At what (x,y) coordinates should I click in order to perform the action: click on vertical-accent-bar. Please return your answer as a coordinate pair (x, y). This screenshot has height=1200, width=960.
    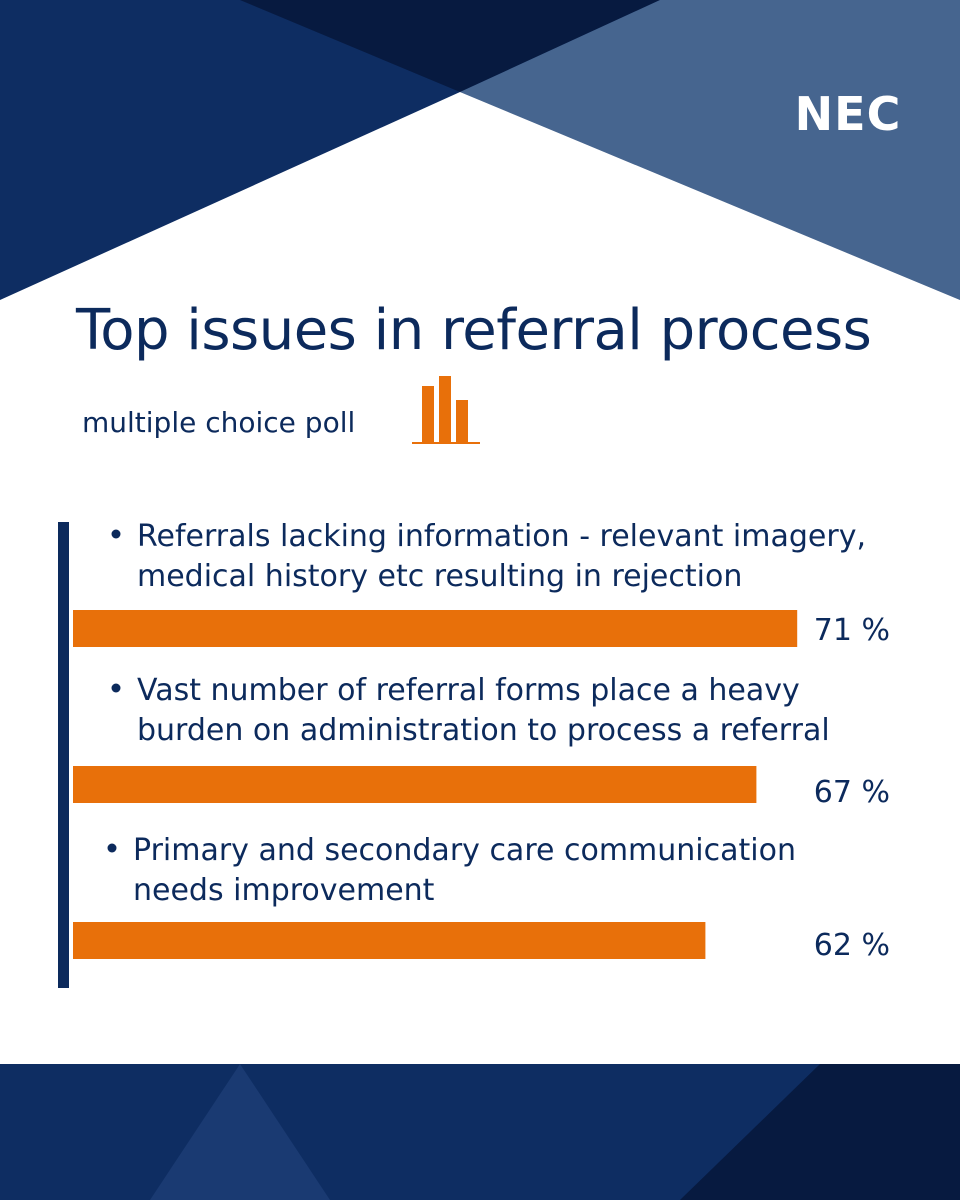
    Looking at the image, I should click on (63, 755).